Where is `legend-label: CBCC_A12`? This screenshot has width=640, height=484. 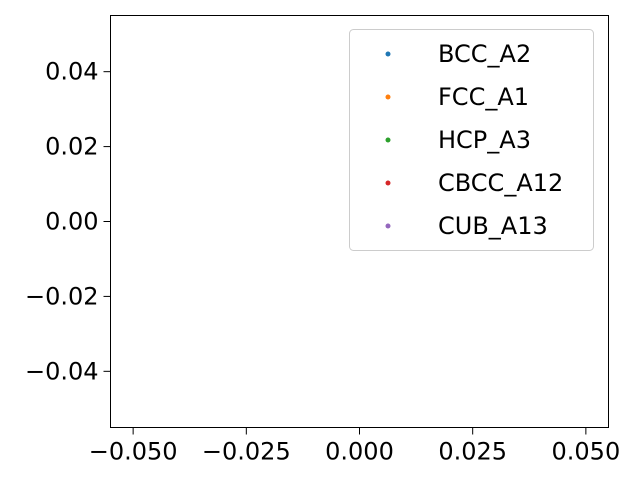 legend-label: CBCC_A12 is located at coordinates (500, 183).